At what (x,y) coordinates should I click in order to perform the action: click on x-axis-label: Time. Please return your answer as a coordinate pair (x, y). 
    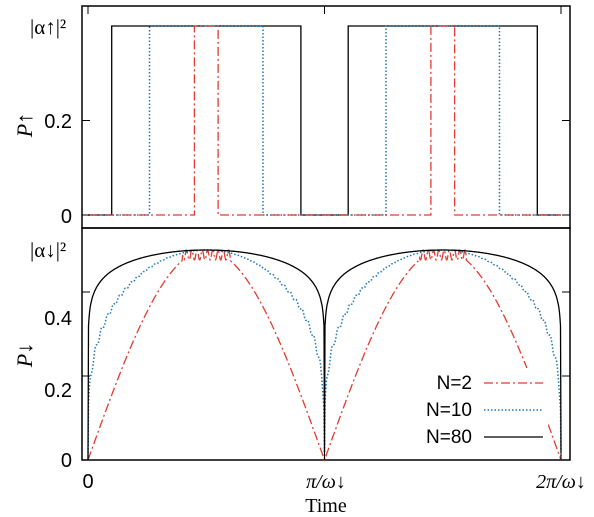
    Looking at the image, I should click on (326, 506).